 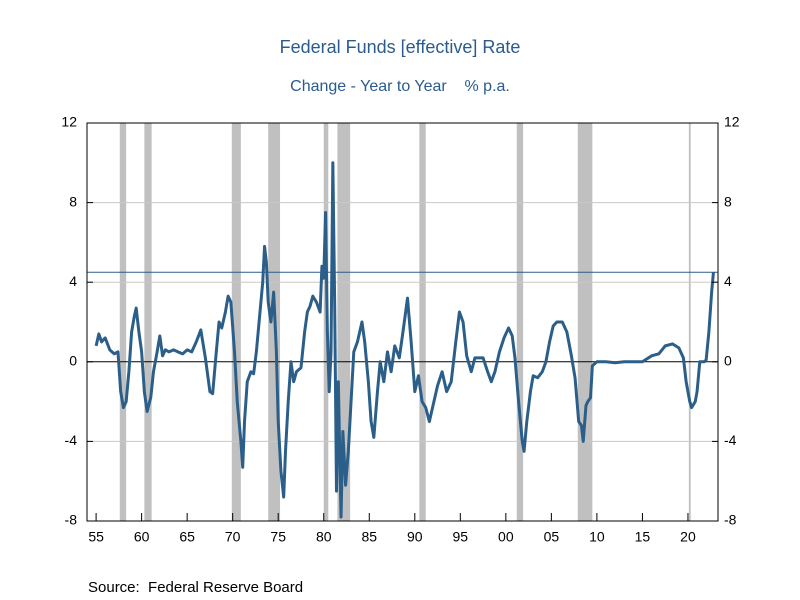 I want to click on x-tick-label: 55, so click(x=96, y=537).